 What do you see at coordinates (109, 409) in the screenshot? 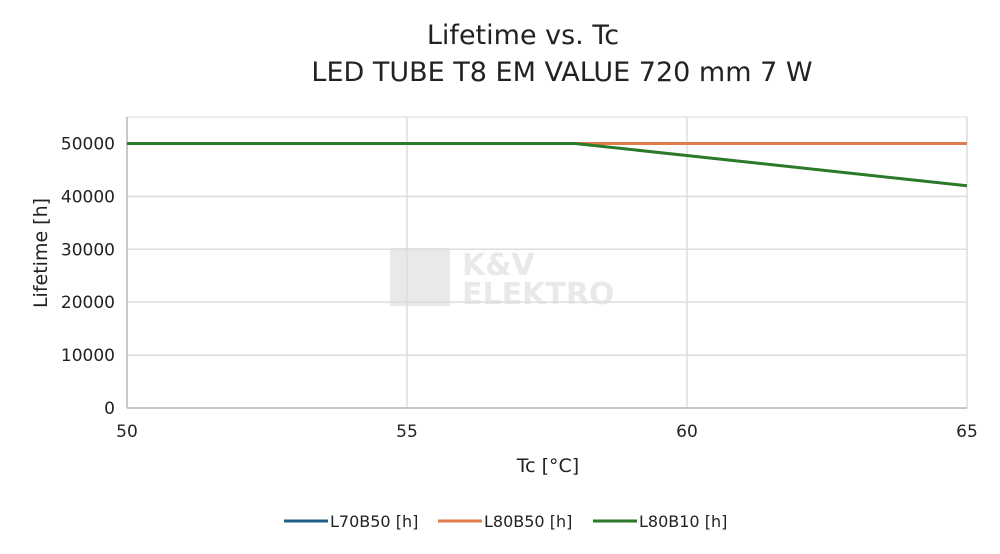
I see `y-tick-label: 0` at bounding box center [109, 409].